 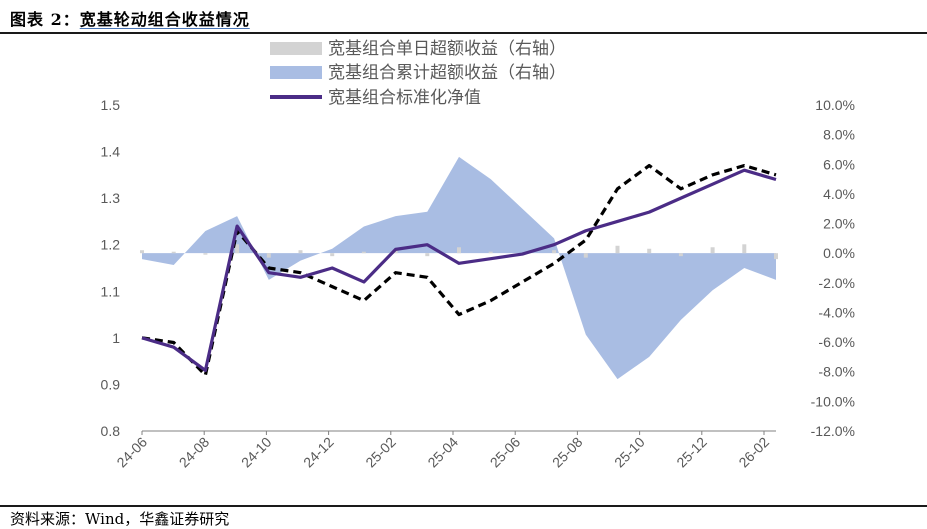 I want to click on legend-swatch-cumulative-excess, so click(x=296, y=72).